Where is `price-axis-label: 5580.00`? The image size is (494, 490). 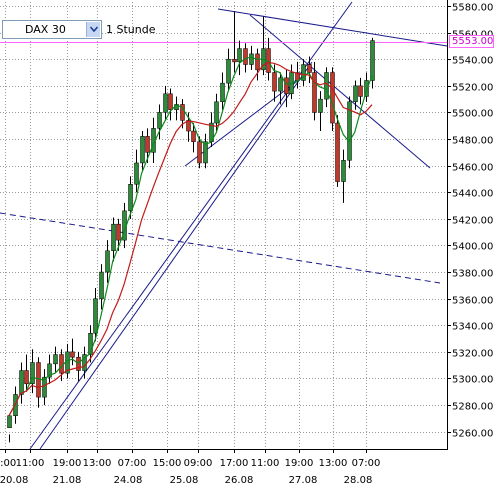 price-axis-label: 5580.00 is located at coordinates (472, 8).